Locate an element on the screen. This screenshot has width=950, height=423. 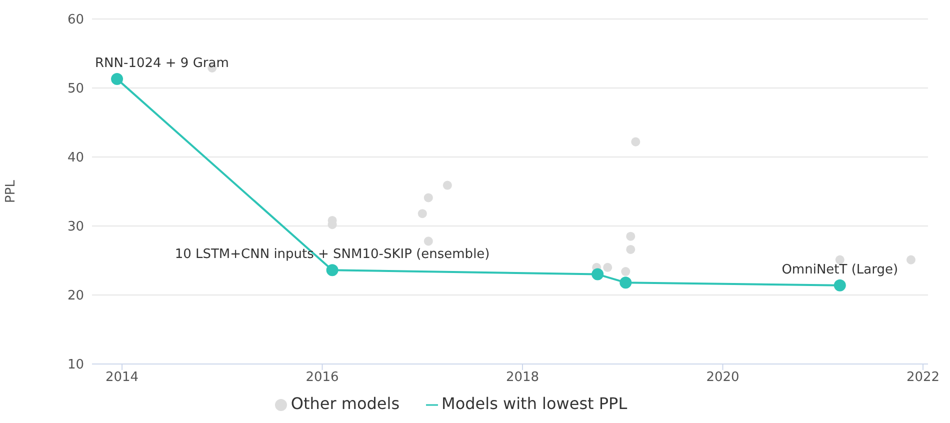
x-tick-label: 2016 is located at coordinates (322, 378).